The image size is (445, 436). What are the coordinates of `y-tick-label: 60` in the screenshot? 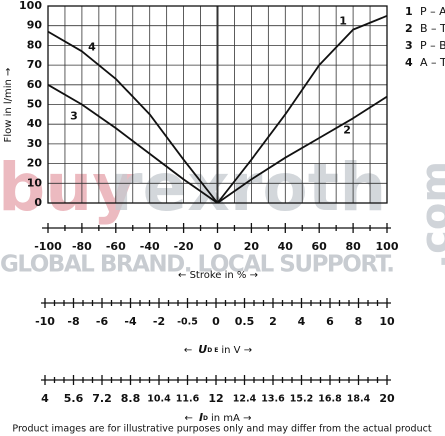 It's located at (35, 84).